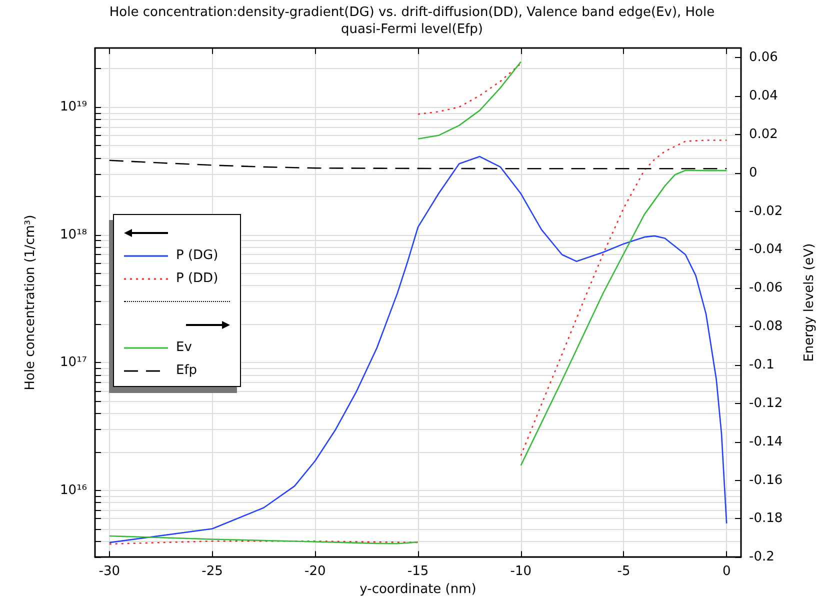 The height and width of the screenshot is (601, 824). I want to click on y2-axis-title: Energy levels (eV), so click(809, 302).